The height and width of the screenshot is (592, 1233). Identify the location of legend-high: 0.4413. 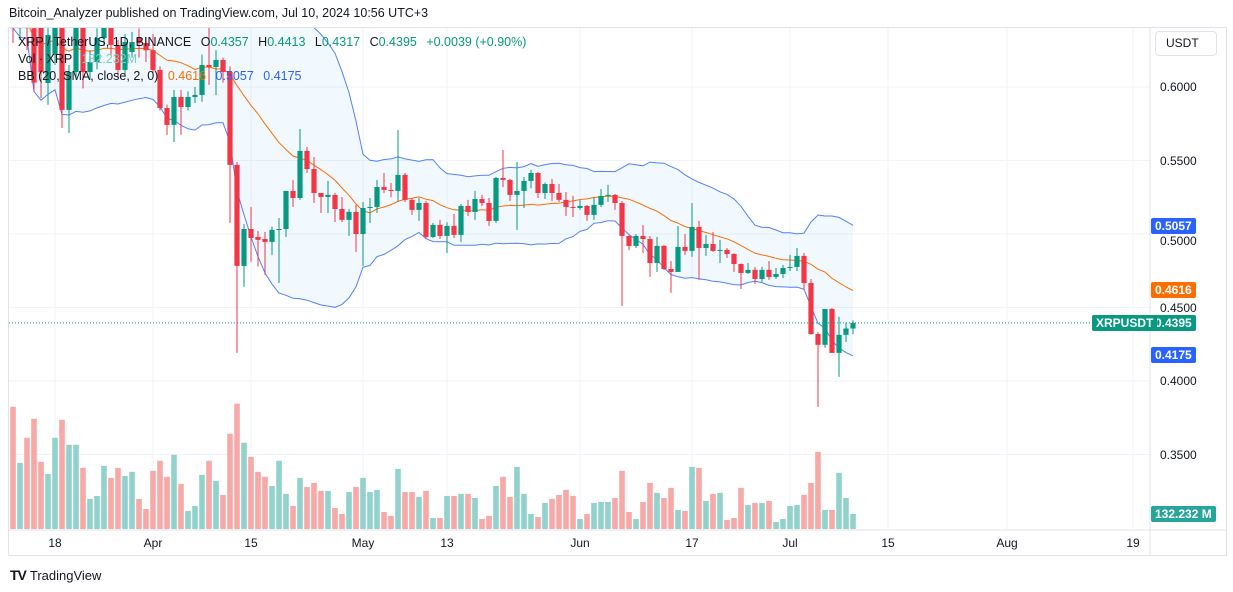
(286, 42).